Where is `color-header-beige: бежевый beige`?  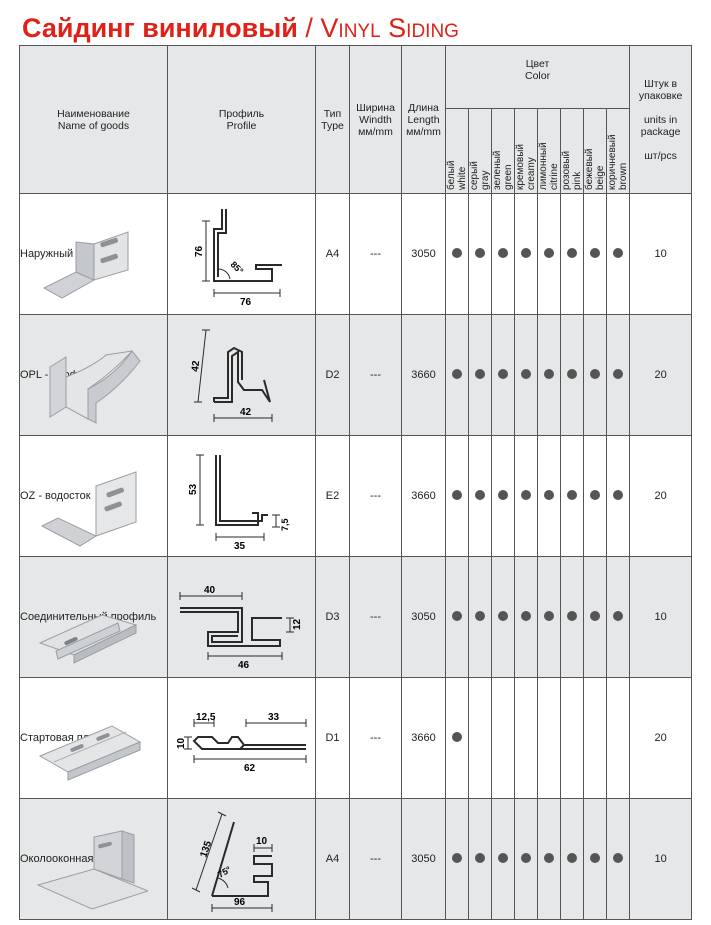
color-header-beige: бежевый beige is located at coordinates (595, 151).